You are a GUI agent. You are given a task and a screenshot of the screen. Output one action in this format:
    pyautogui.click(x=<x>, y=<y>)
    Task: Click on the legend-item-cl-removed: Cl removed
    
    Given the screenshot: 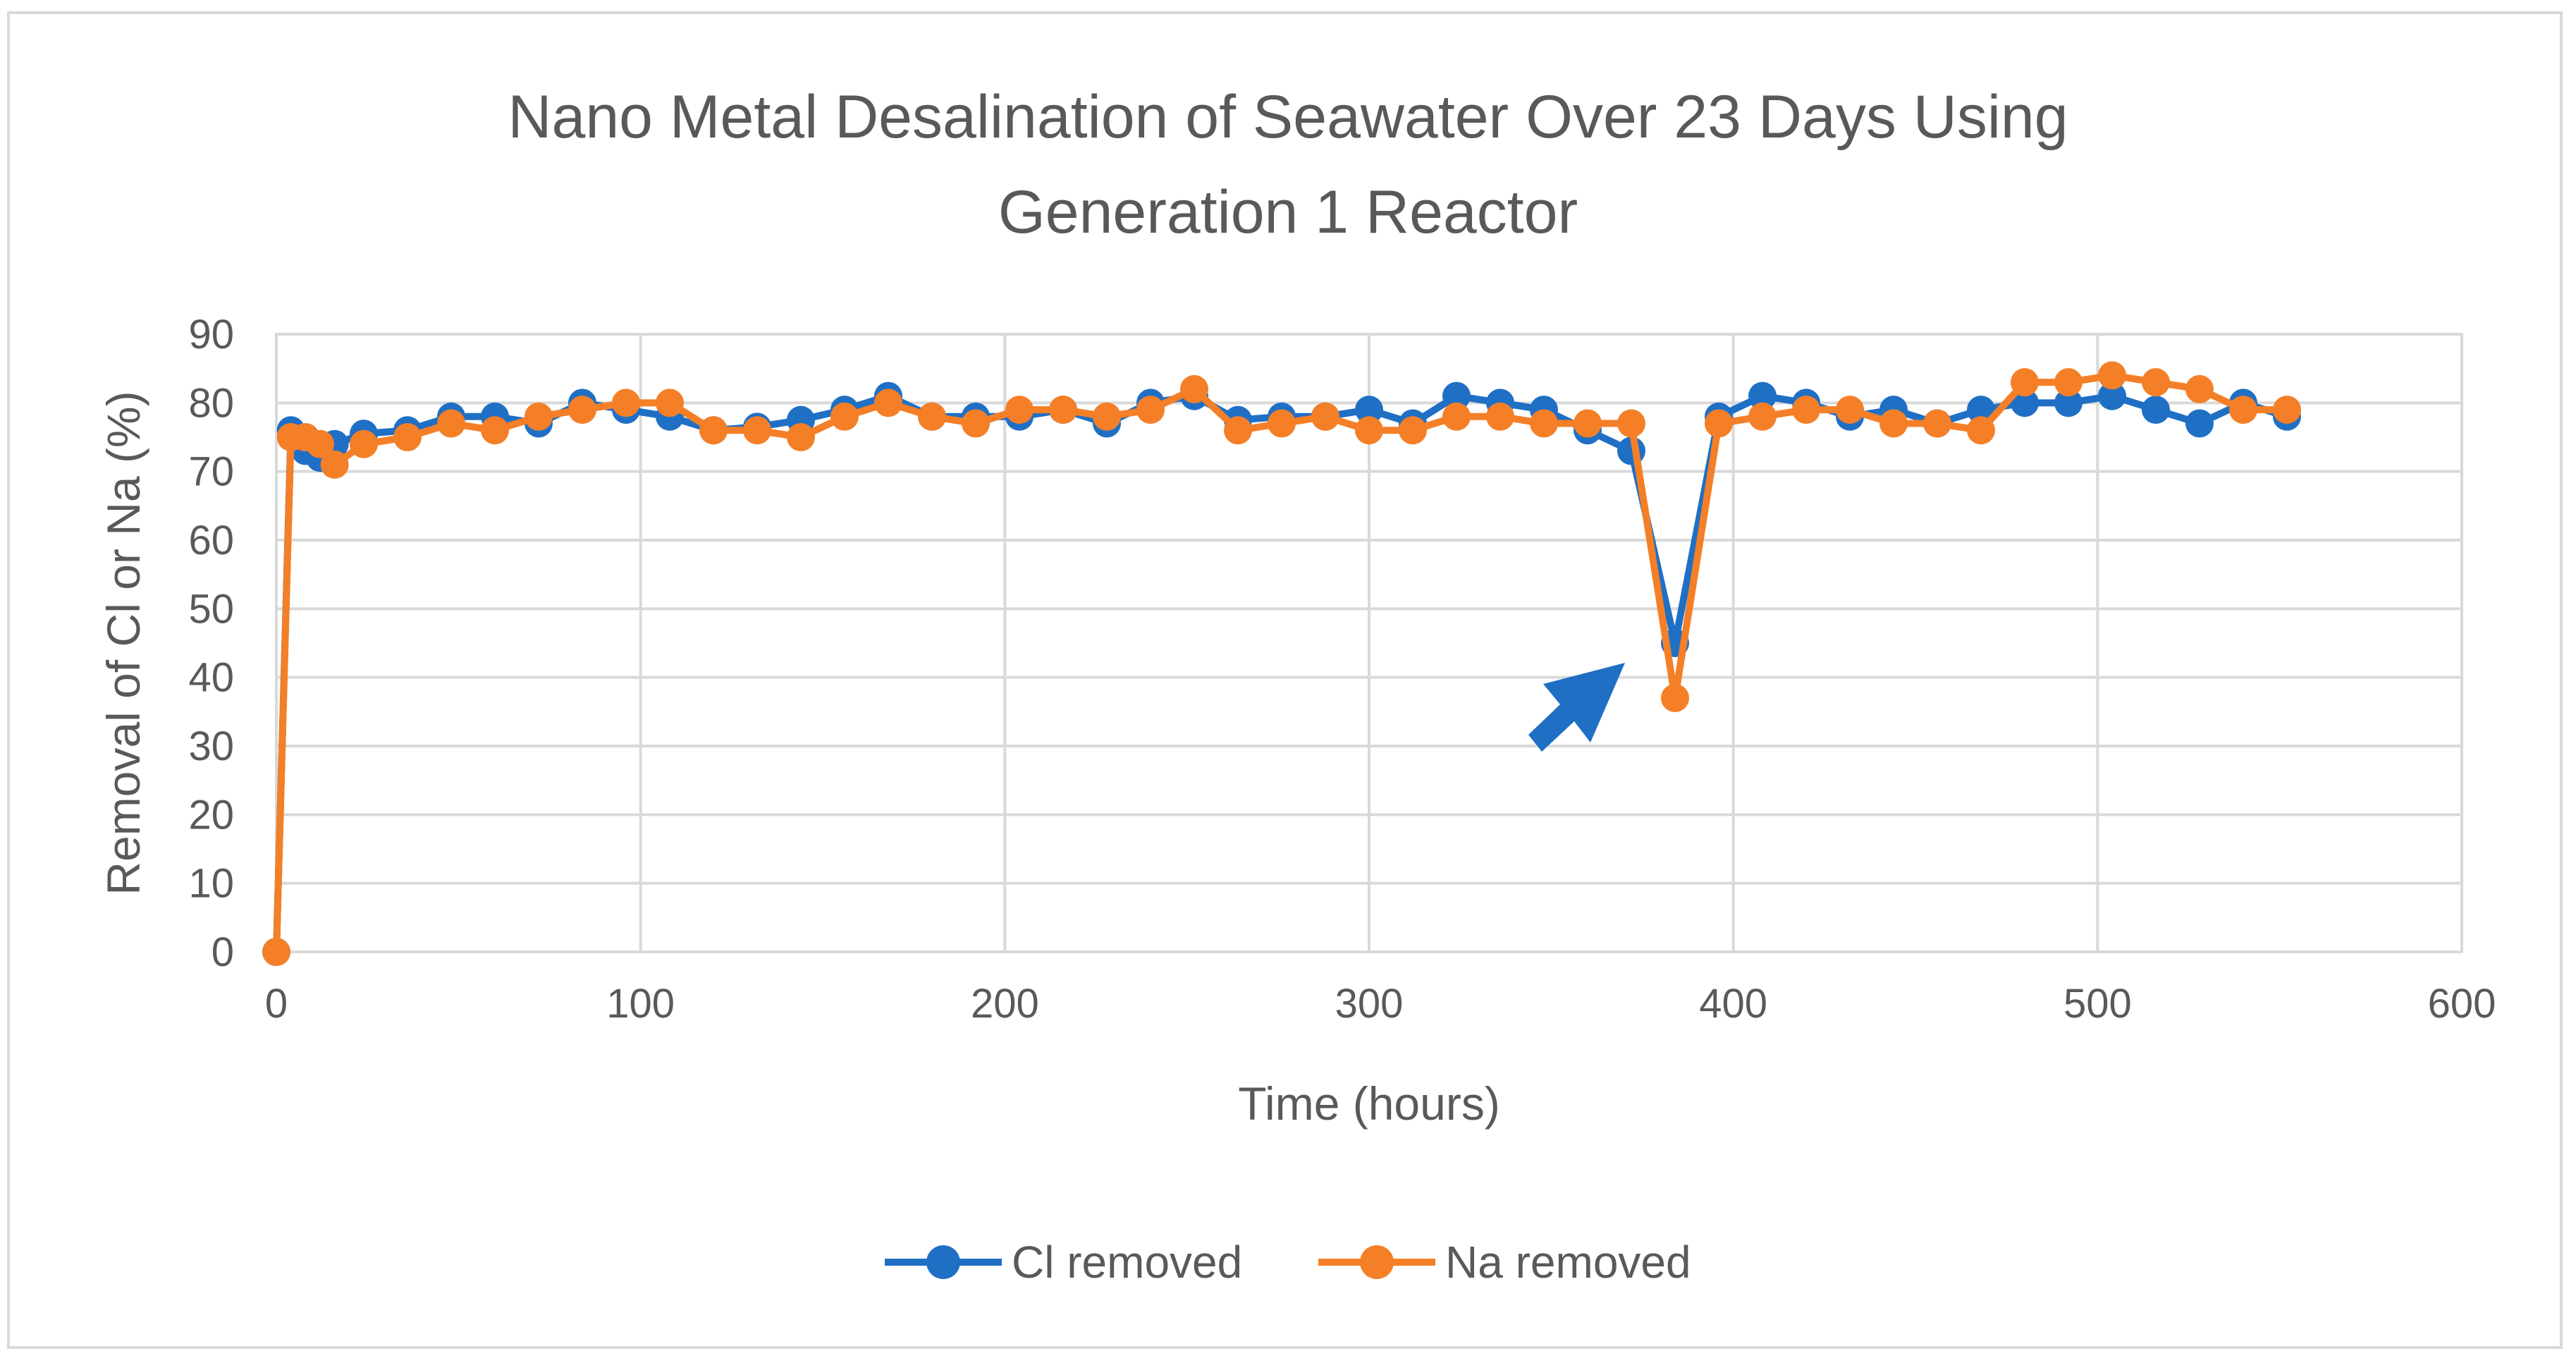 What is the action you would take?
    pyautogui.click(x=1063, y=1262)
    